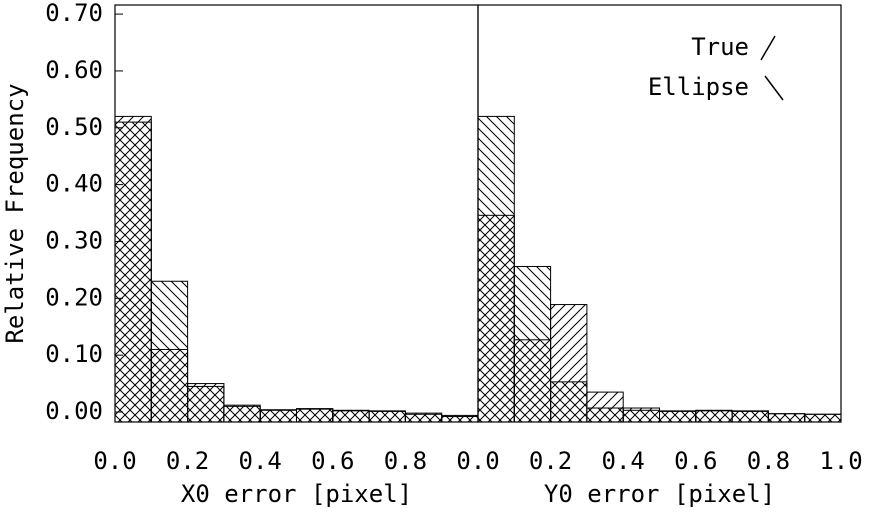  Describe the element at coordinates (74, 240) in the screenshot. I see `y-tick-label: 0.30` at that location.